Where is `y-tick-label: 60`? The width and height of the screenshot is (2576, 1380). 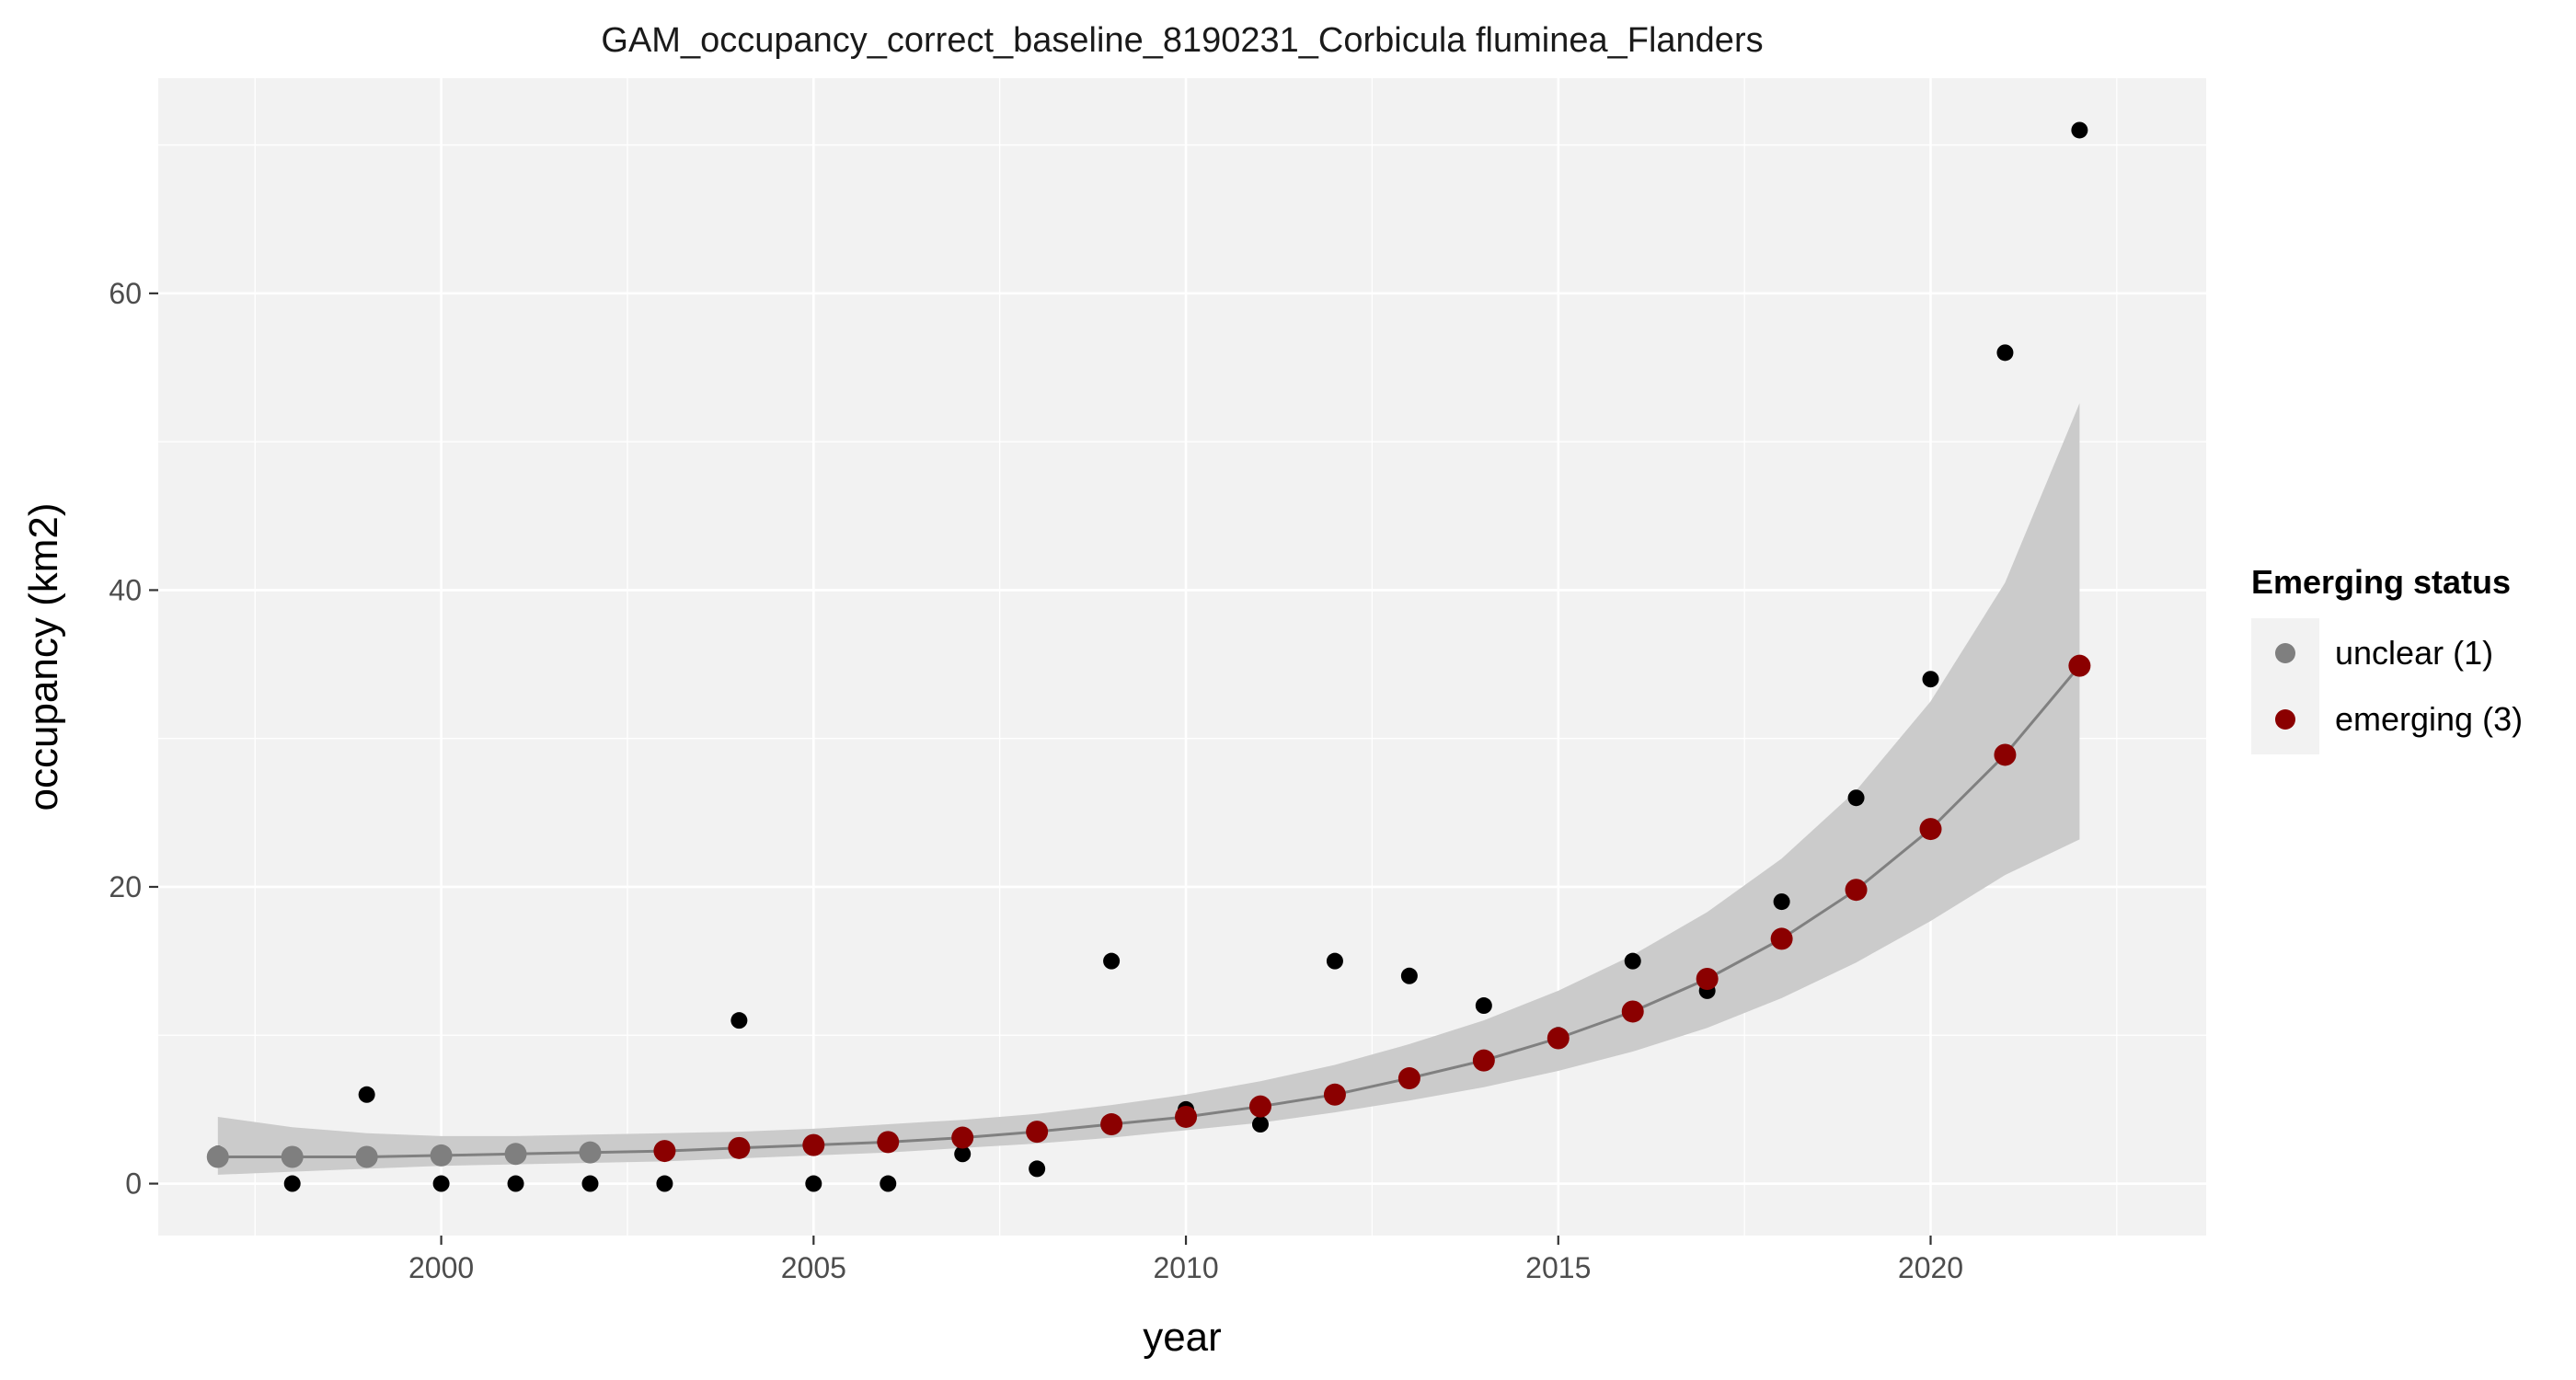 y-tick-label: 60 is located at coordinates (126, 293).